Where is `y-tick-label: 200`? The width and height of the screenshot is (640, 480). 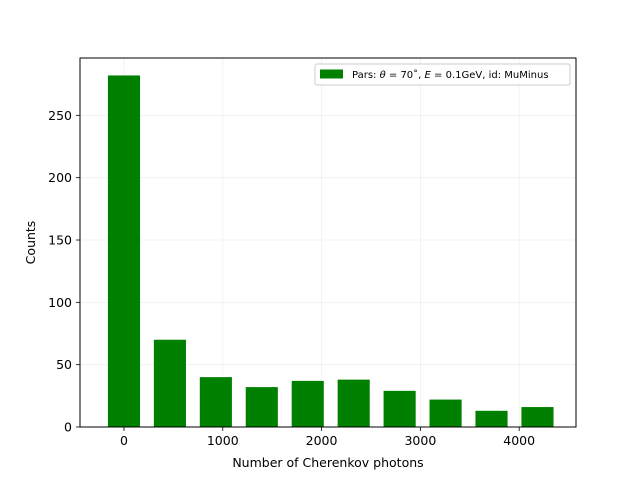 y-tick-label: 200 is located at coordinates (60, 177).